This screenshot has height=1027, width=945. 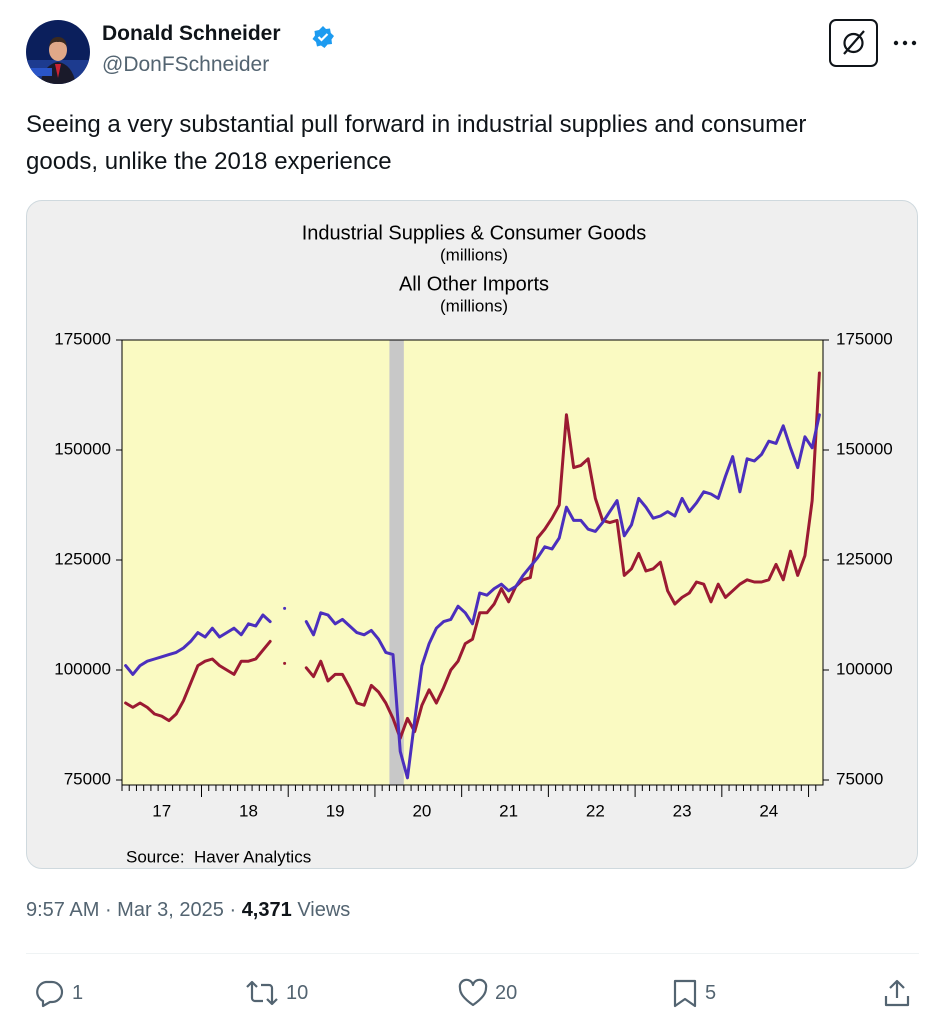 What do you see at coordinates (297, 992) in the screenshot?
I see `repost-count: 10` at bounding box center [297, 992].